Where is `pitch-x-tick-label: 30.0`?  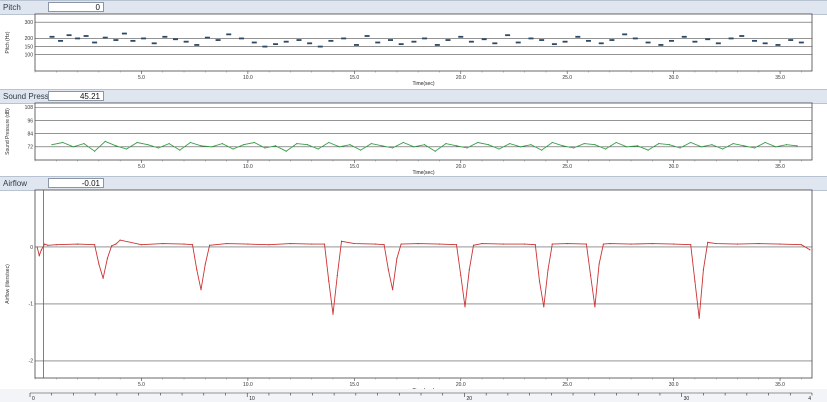
pitch-x-tick-label: 30.0 is located at coordinates (674, 78).